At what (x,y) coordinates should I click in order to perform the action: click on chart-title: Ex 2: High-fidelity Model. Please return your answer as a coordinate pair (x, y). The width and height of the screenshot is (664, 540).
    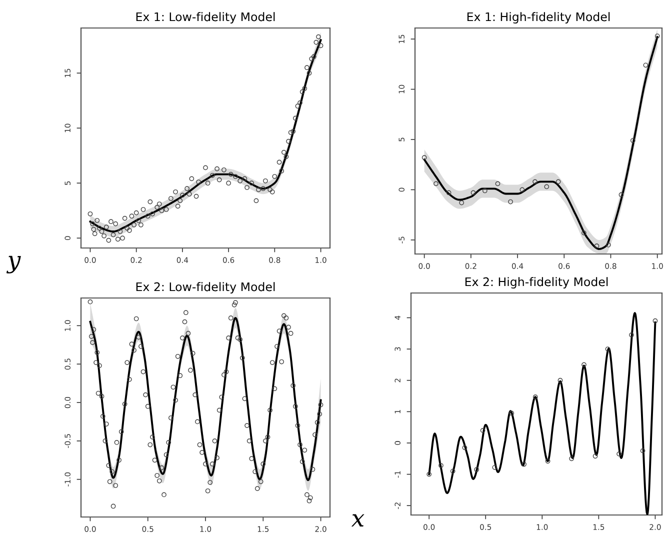
    Looking at the image, I should click on (536, 283).